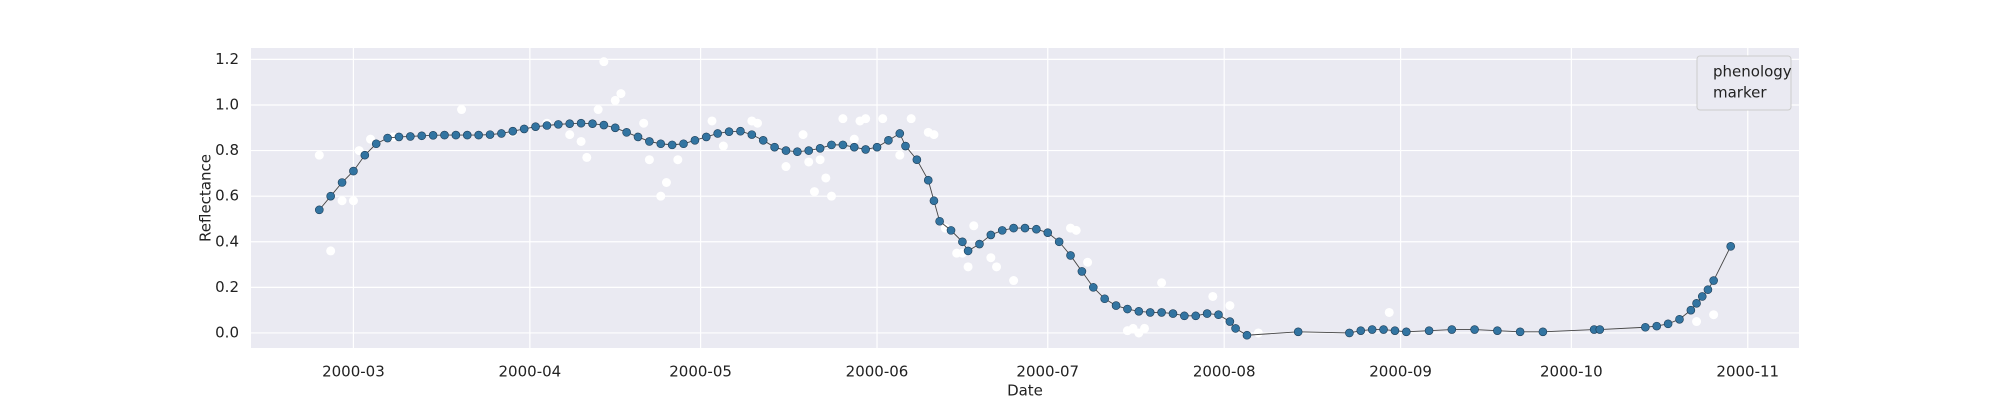 The width and height of the screenshot is (2000, 404). I want to click on x-tick-label: 2000-04, so click(530, 372).